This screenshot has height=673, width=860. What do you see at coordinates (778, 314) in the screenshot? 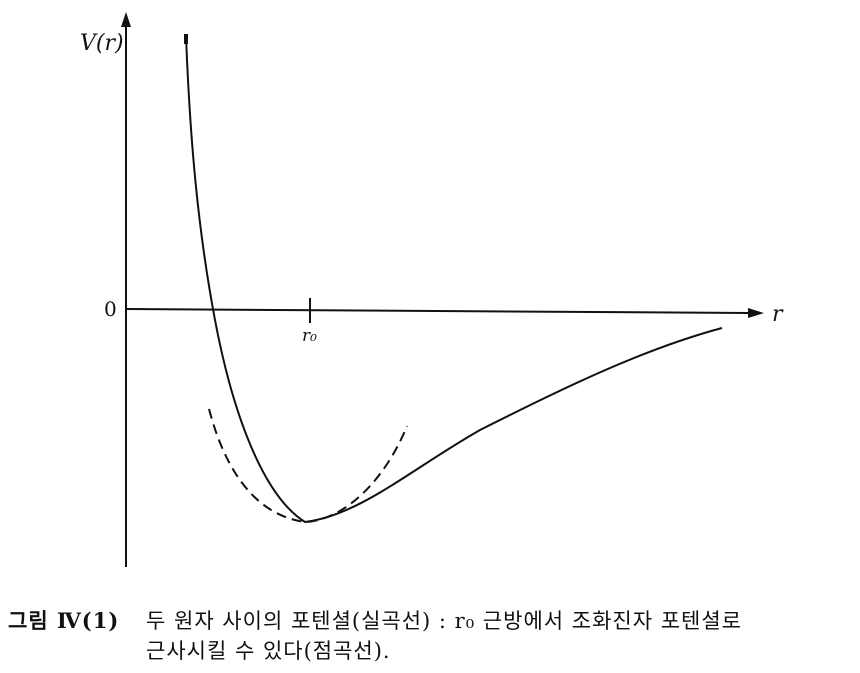
I see `x-axis-label: r` at bounding box center [778, 314].